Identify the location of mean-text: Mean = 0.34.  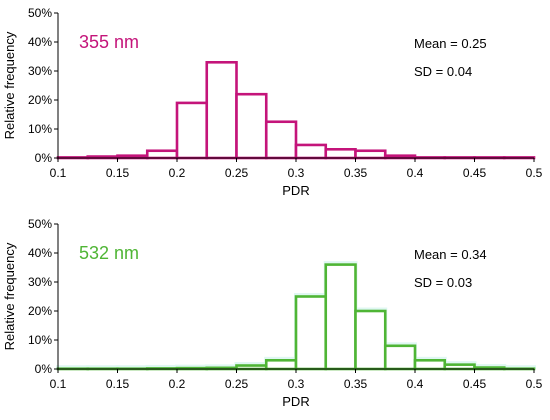
(450, 254).